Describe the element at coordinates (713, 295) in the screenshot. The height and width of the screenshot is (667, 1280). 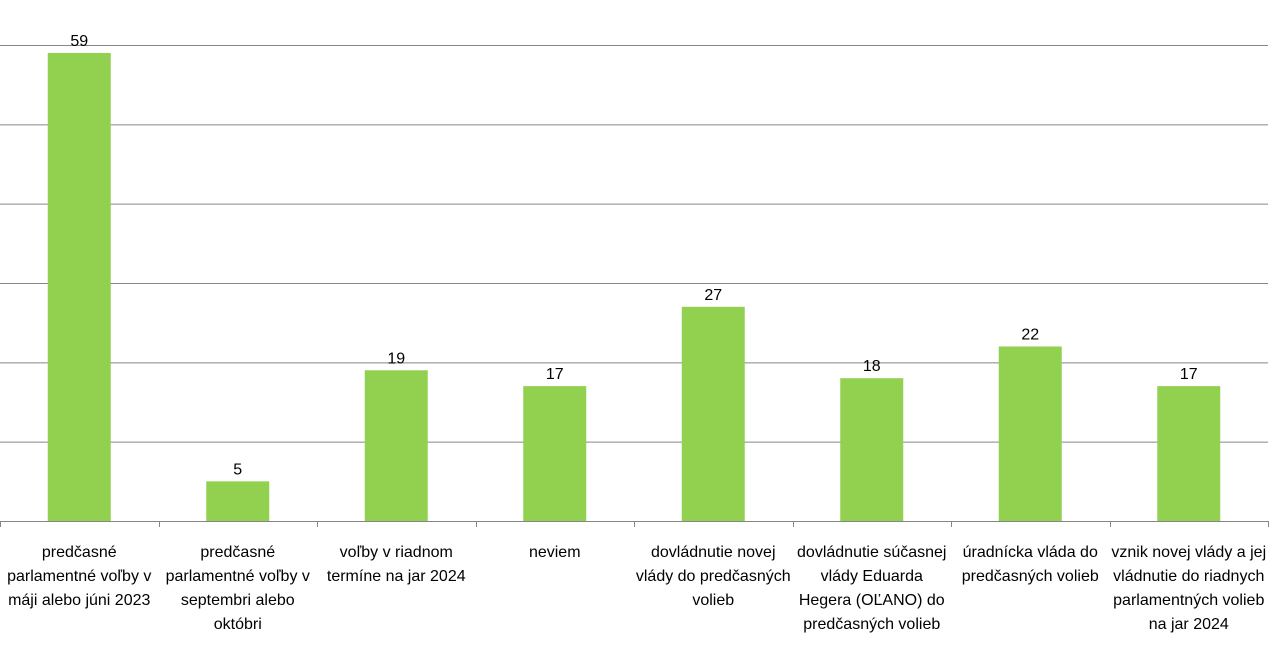
I see `data-label: 27` at that location.